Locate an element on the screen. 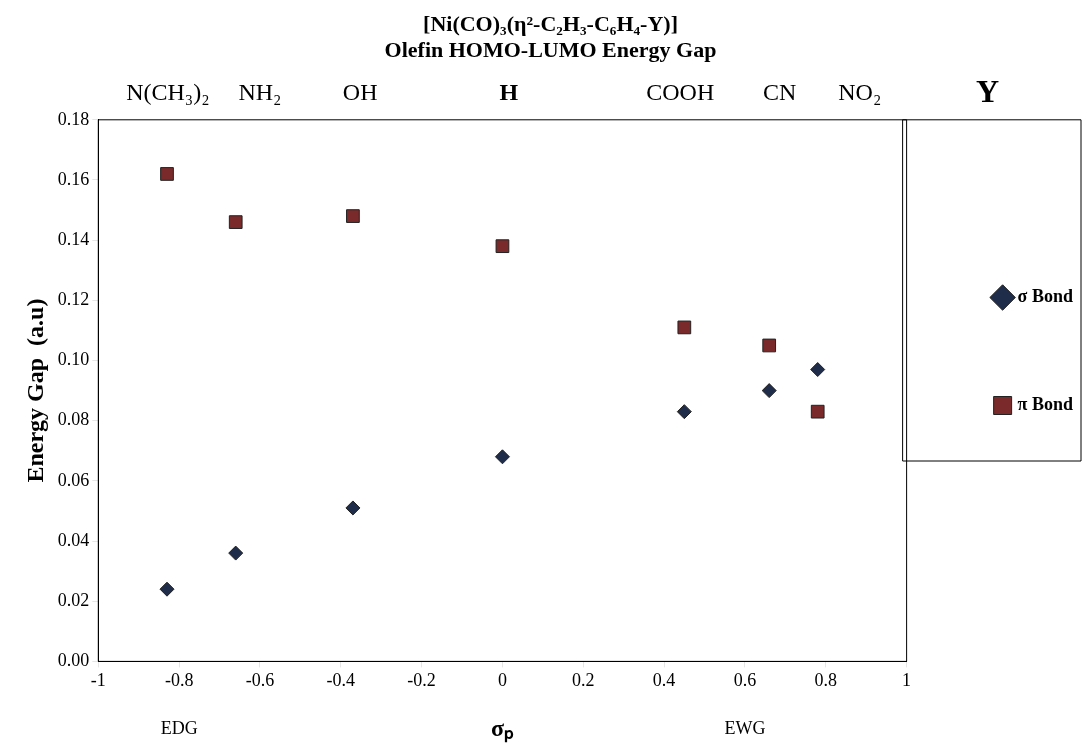  y-tick-label: 0.14 is located at coordinates (73, 238).